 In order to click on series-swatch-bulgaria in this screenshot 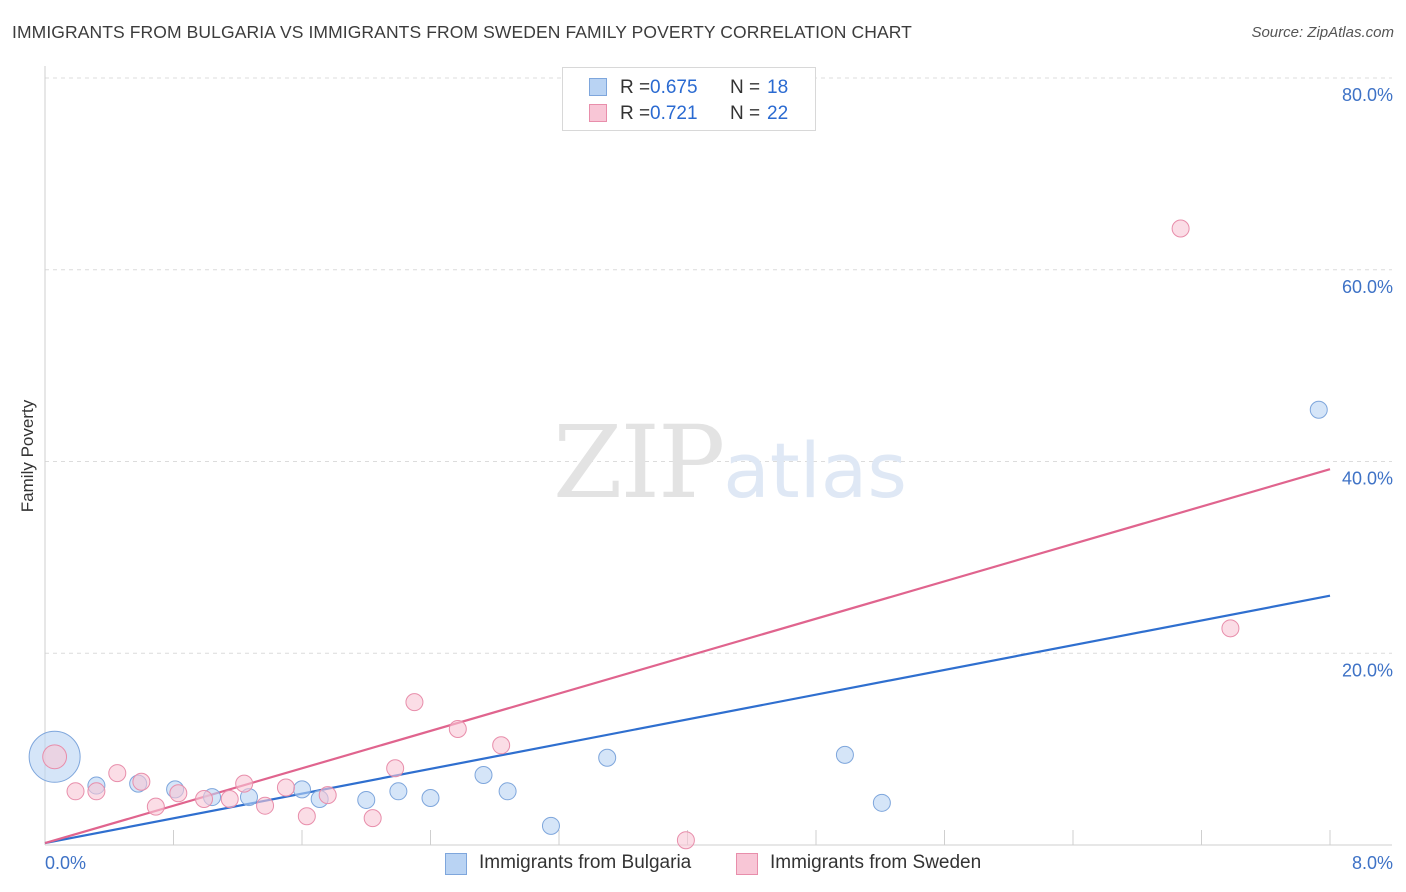, I will do `click(456, 864)`.